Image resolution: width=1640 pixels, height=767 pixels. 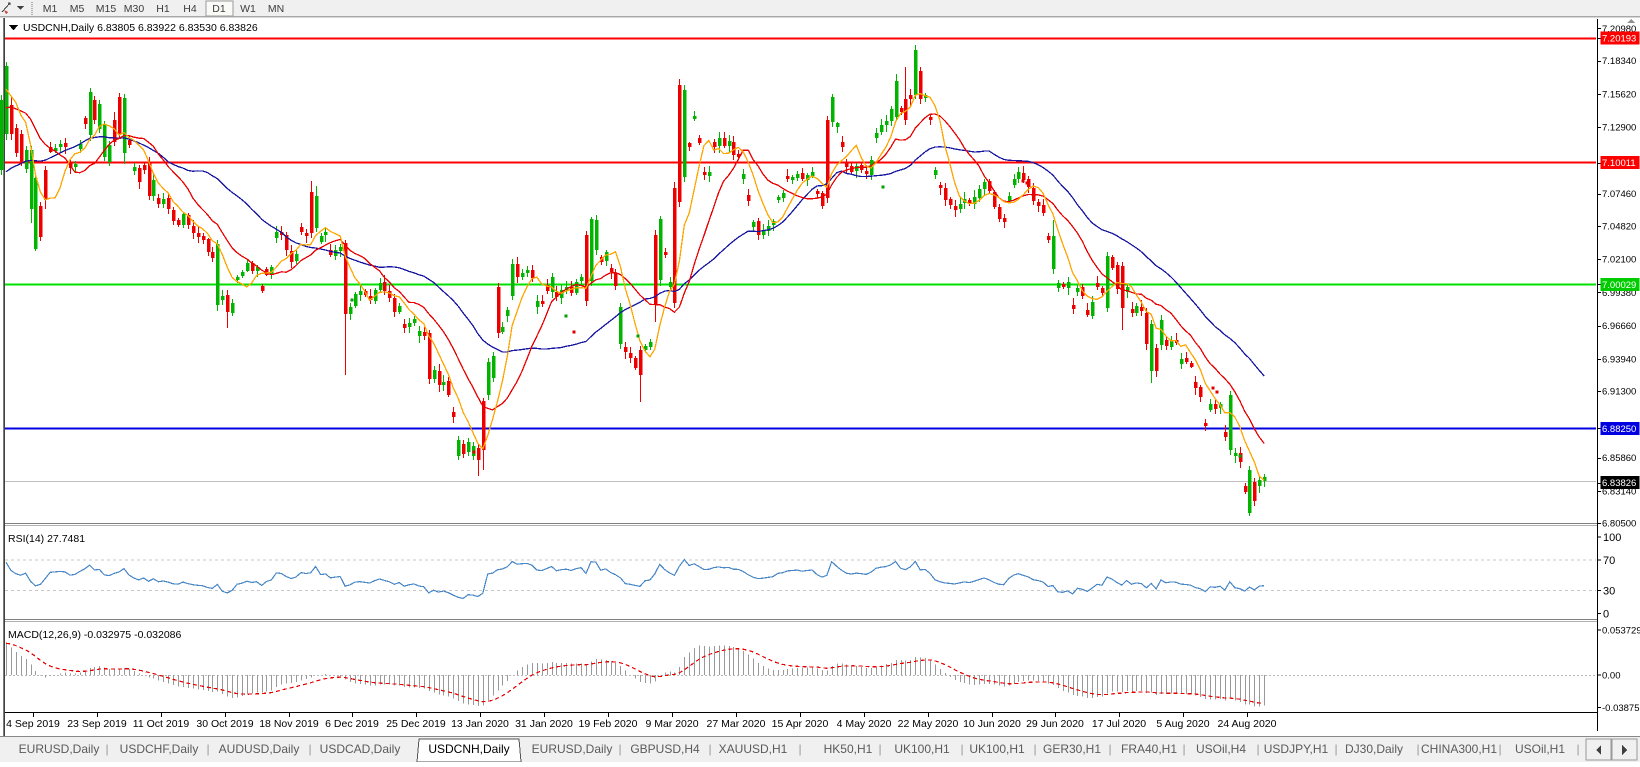 I want to click on svg-text: HK50,H1, so click(x=848, y=749).